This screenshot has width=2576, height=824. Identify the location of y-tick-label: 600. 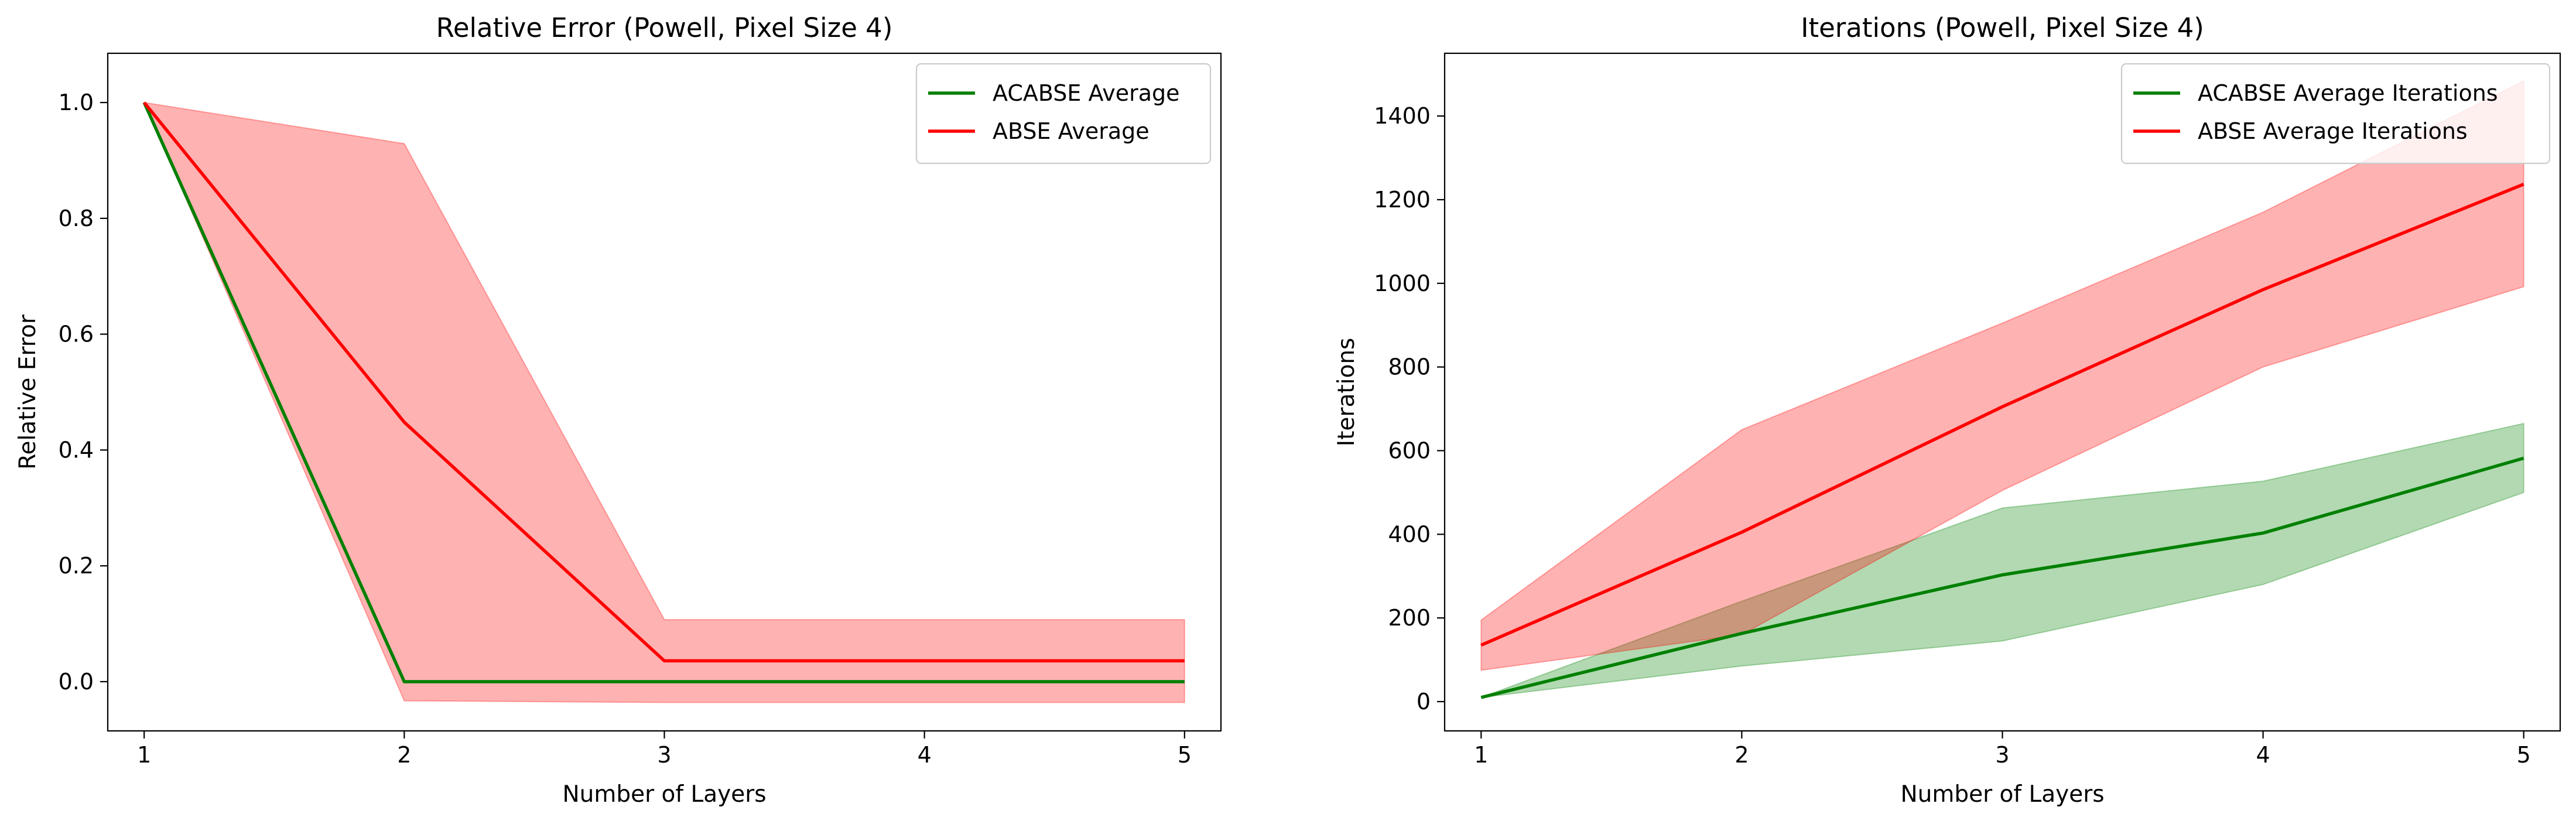
(1410, 450).